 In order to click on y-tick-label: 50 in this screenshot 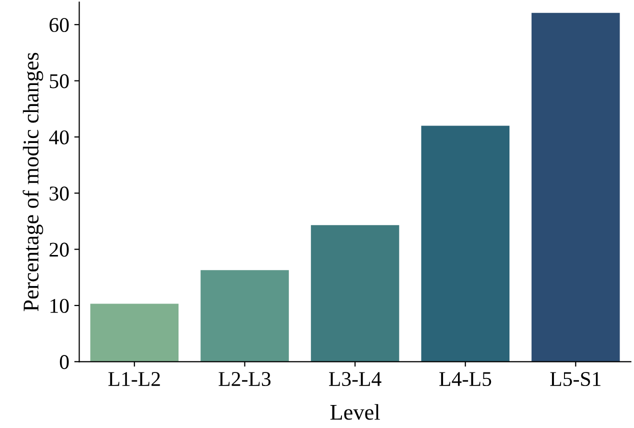, I will do `click(59, 81)`.